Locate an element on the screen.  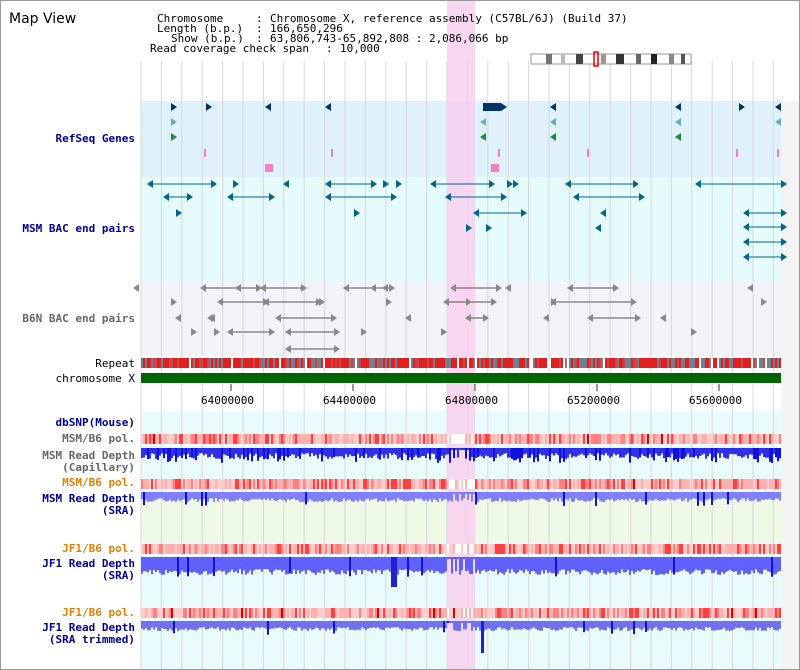
track-label-jf1-read-sra: JF1 Read Depth is located at coordinates (88, 563).